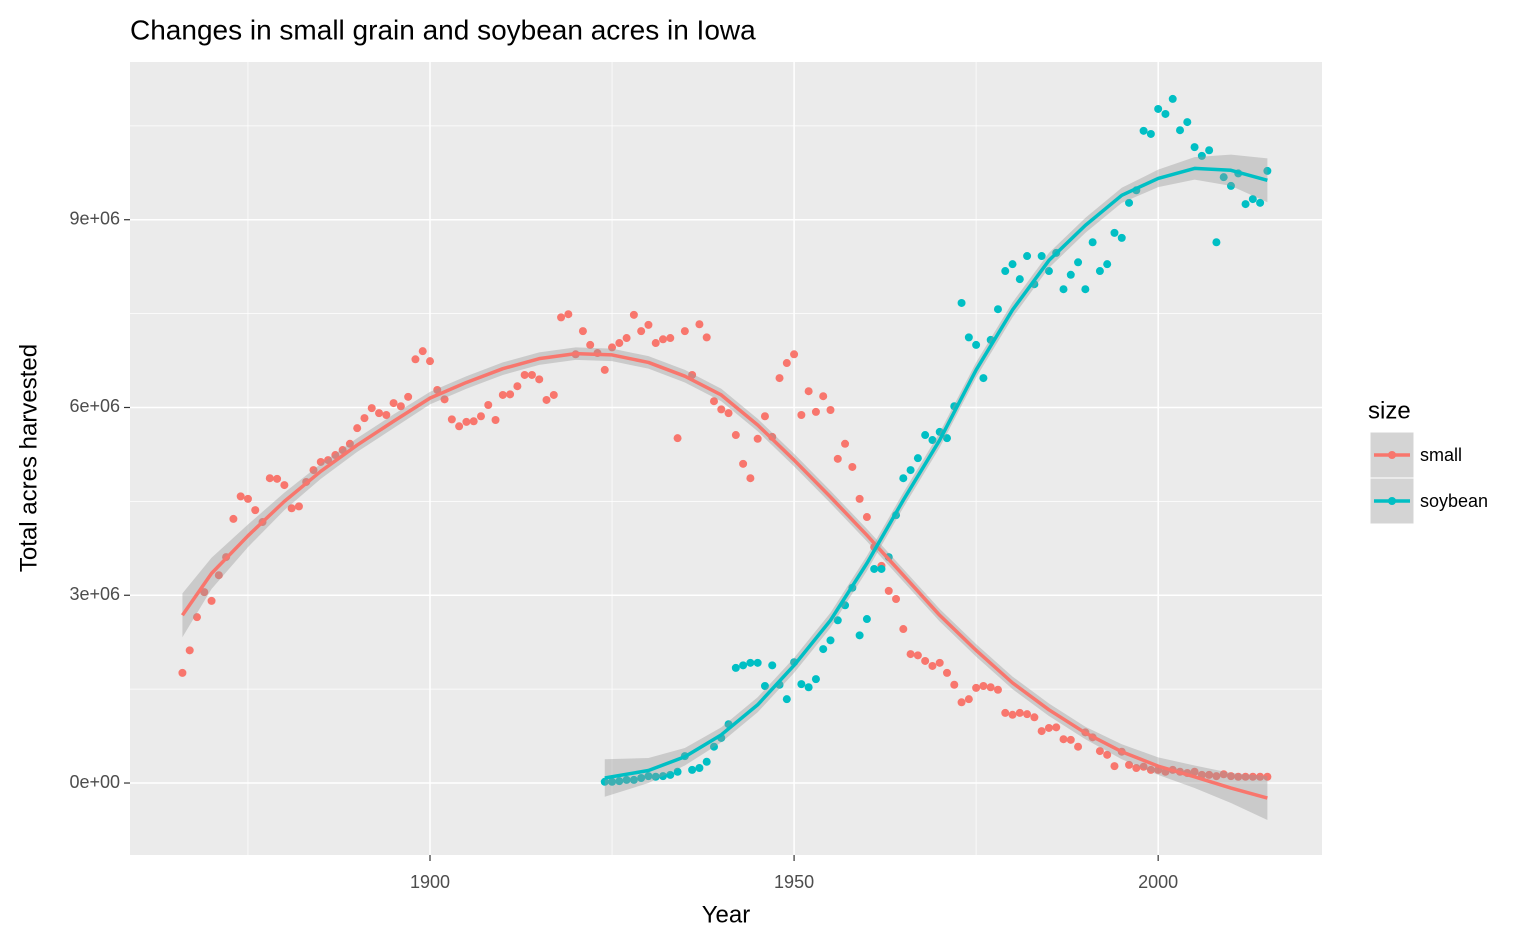 This screenshot has height=940, width=1536. Describe the element at coordinates (726, 914) in the screenshot. I see `x-axis-title: Year` at that location.